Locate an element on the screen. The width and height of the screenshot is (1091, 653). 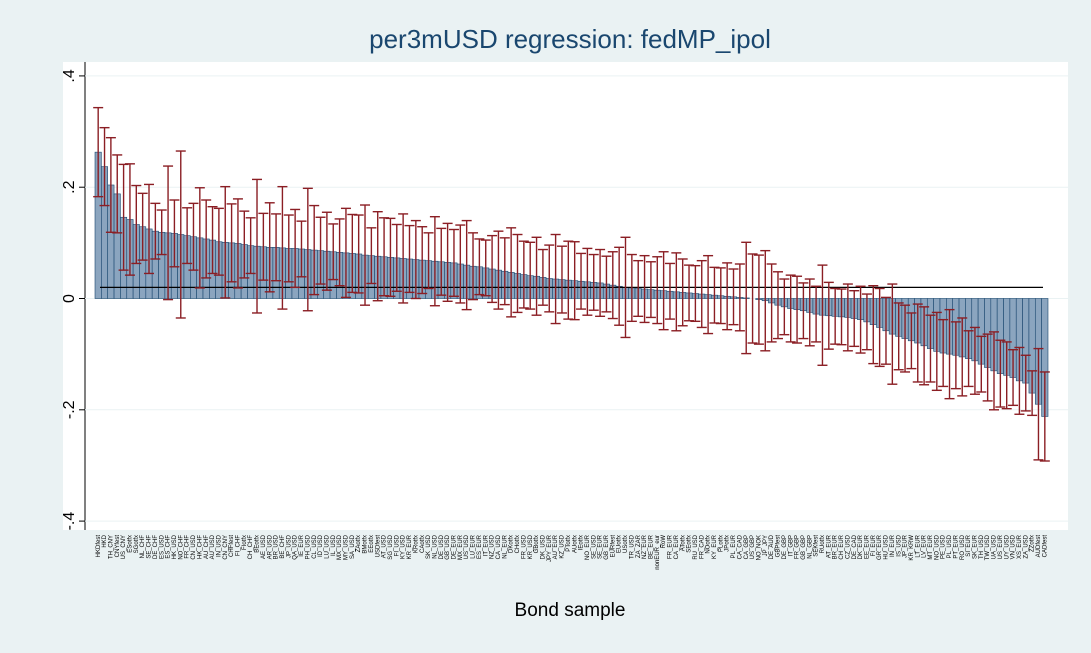
x-tick-label: SI_EUR is located at coordinates (969, 545).